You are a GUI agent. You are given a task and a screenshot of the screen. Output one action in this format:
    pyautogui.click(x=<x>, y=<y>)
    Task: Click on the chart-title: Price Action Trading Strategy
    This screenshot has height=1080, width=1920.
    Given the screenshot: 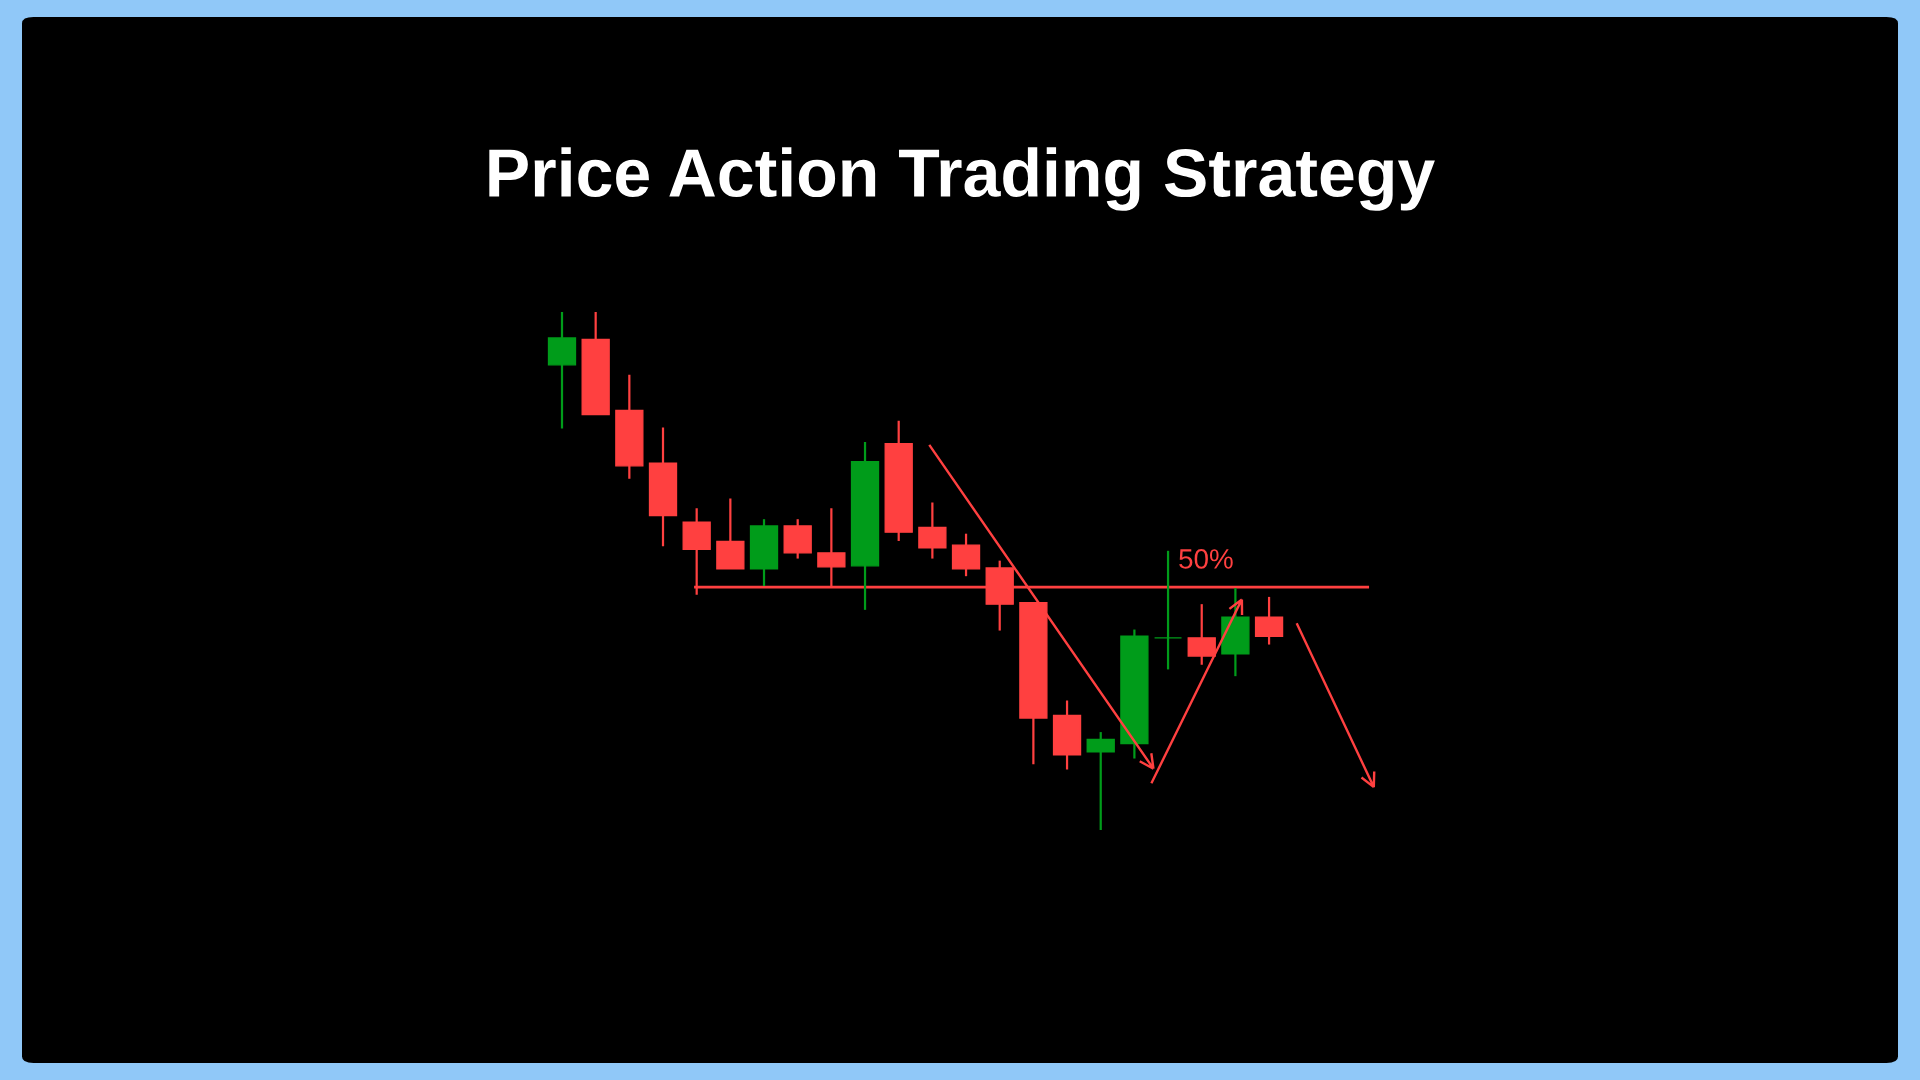 What is the action you would take?
    pyautogui.click(x=962, y=179)
    